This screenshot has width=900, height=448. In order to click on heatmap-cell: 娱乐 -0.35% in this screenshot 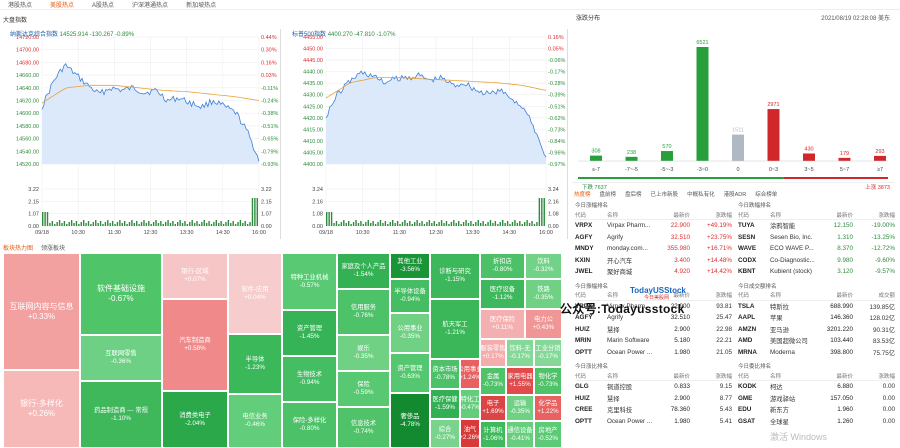, I will do `click(363, 353)`.